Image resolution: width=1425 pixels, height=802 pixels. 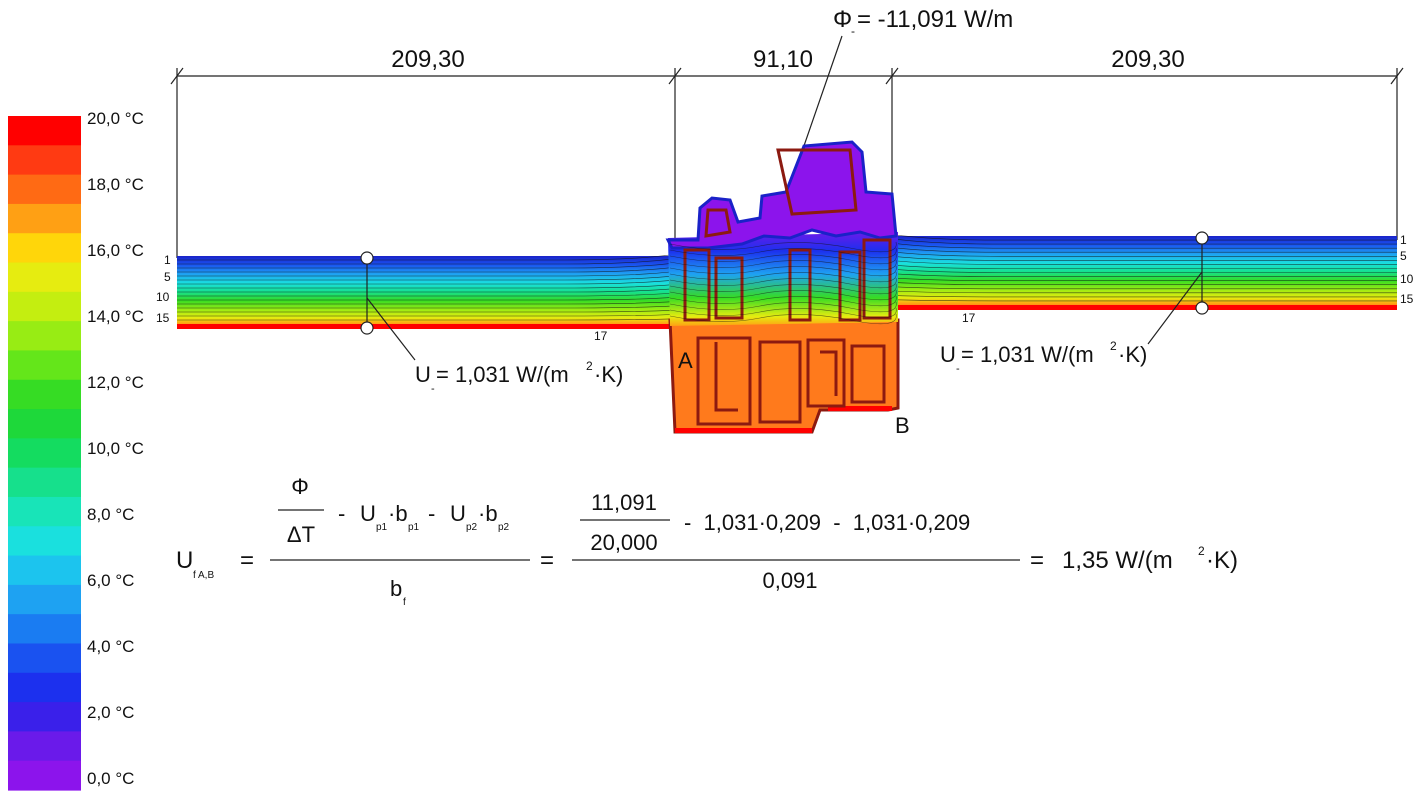 What do you see at coordinates (1027, 354) in the screenshot?
I see `u-right-value: = 1,031 W/(m` at bounding box center [1027, 354].